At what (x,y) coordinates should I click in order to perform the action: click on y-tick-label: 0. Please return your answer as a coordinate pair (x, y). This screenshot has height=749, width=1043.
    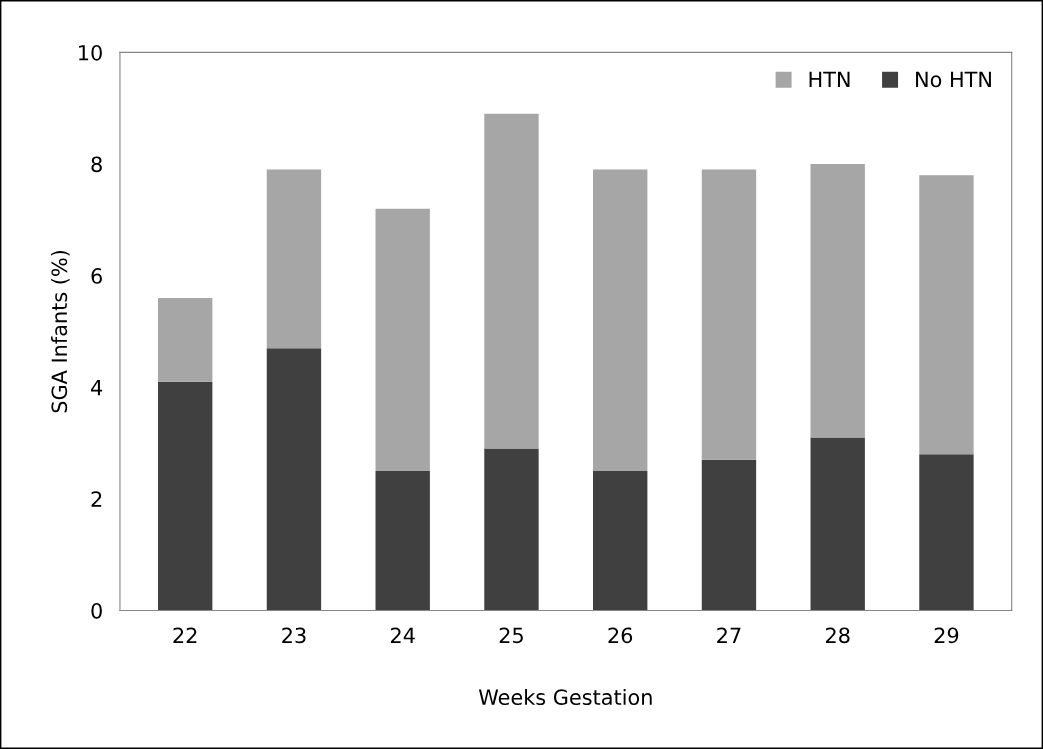
    Looking at the image, I should click on (96, 610).